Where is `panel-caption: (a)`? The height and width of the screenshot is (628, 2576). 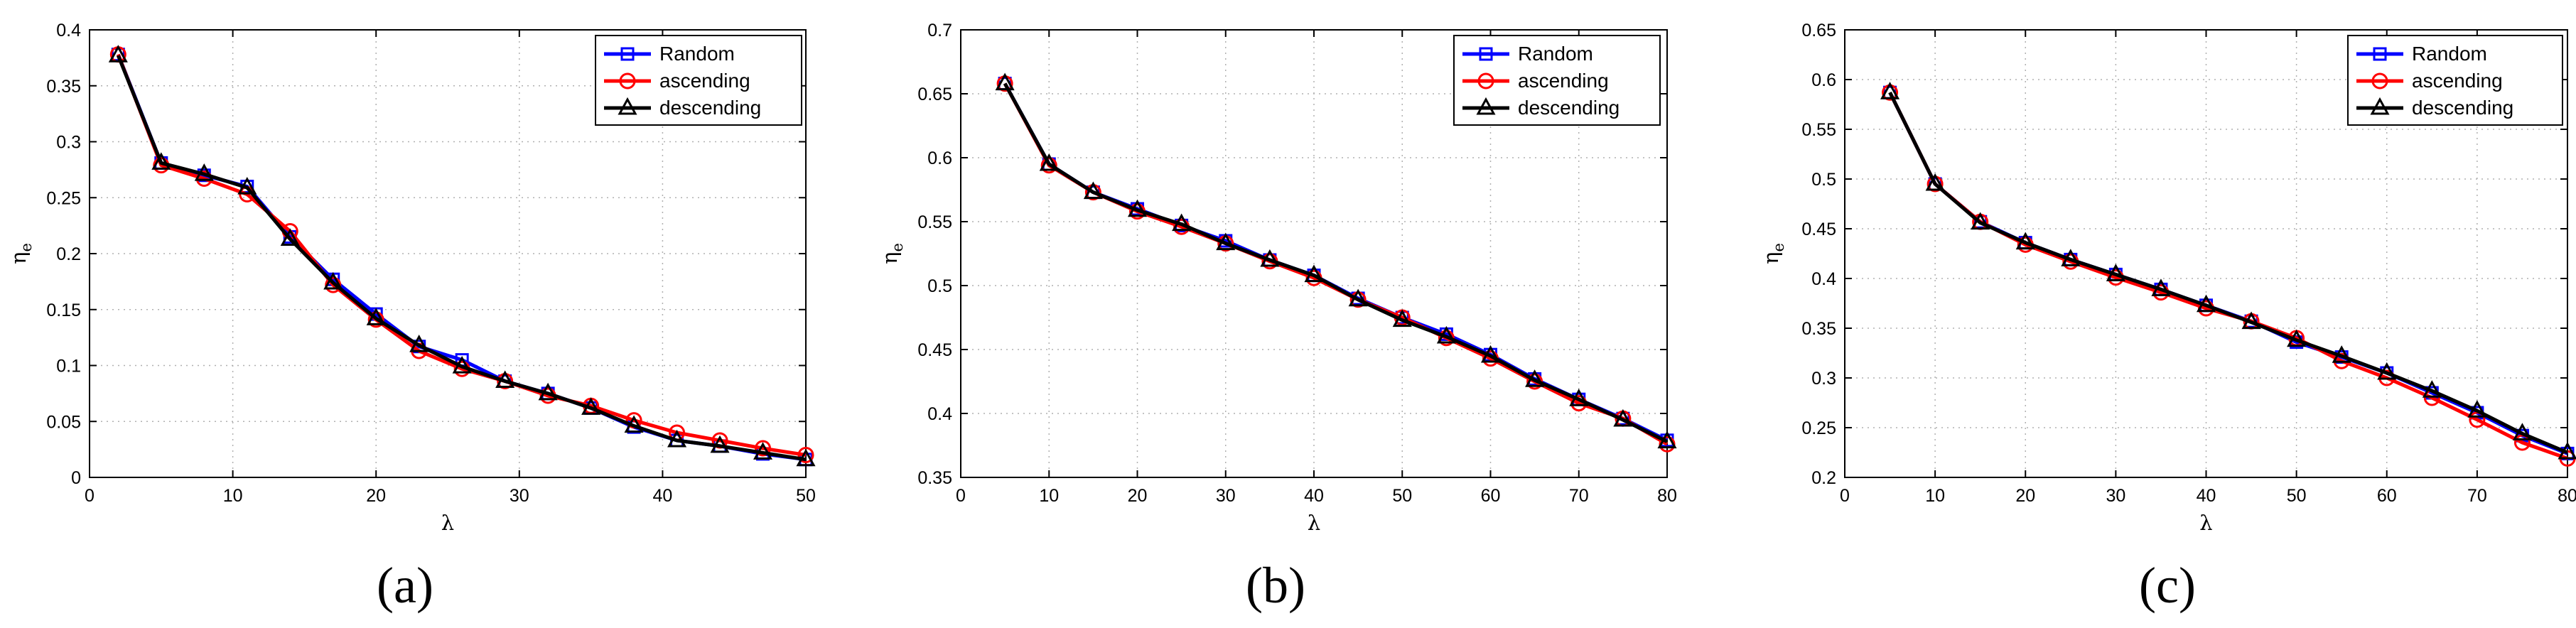 panel-caption: (a) is located at coordinates (405, 585).